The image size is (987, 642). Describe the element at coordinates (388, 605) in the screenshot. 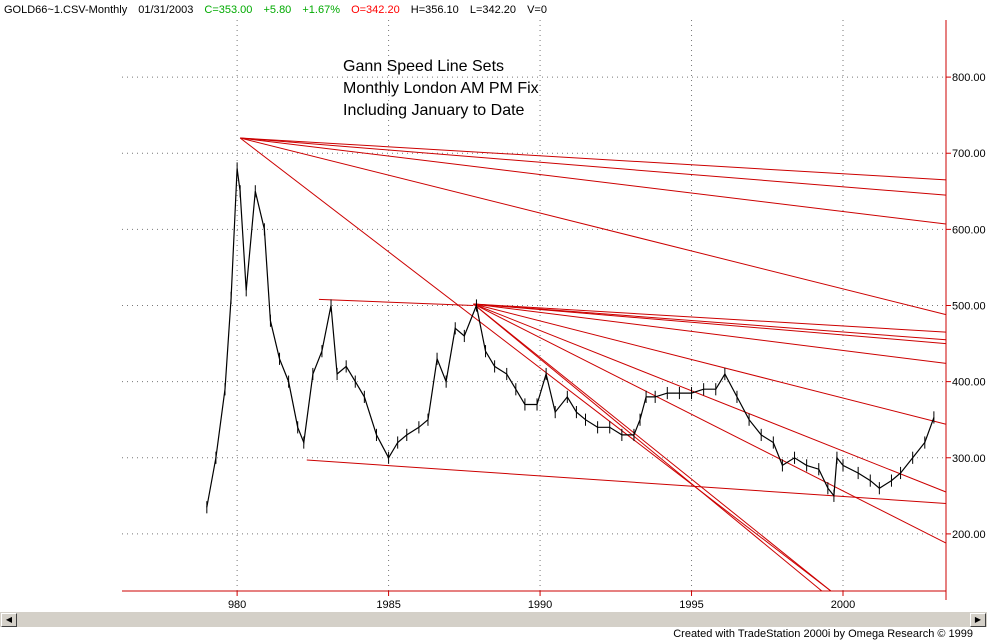

I see `x-tick-label: 1985` at that location.